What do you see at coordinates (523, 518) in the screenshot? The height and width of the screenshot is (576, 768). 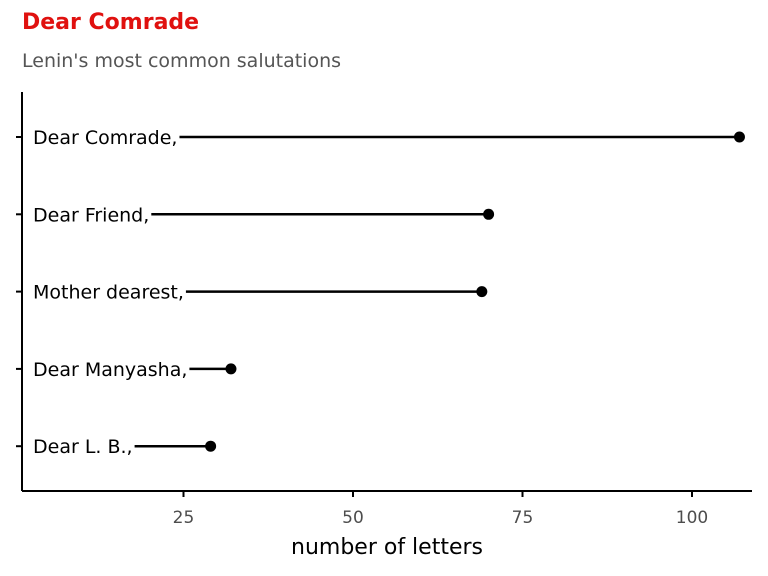 I see `x-tick-label: 75` at bounding box center [523, 518].